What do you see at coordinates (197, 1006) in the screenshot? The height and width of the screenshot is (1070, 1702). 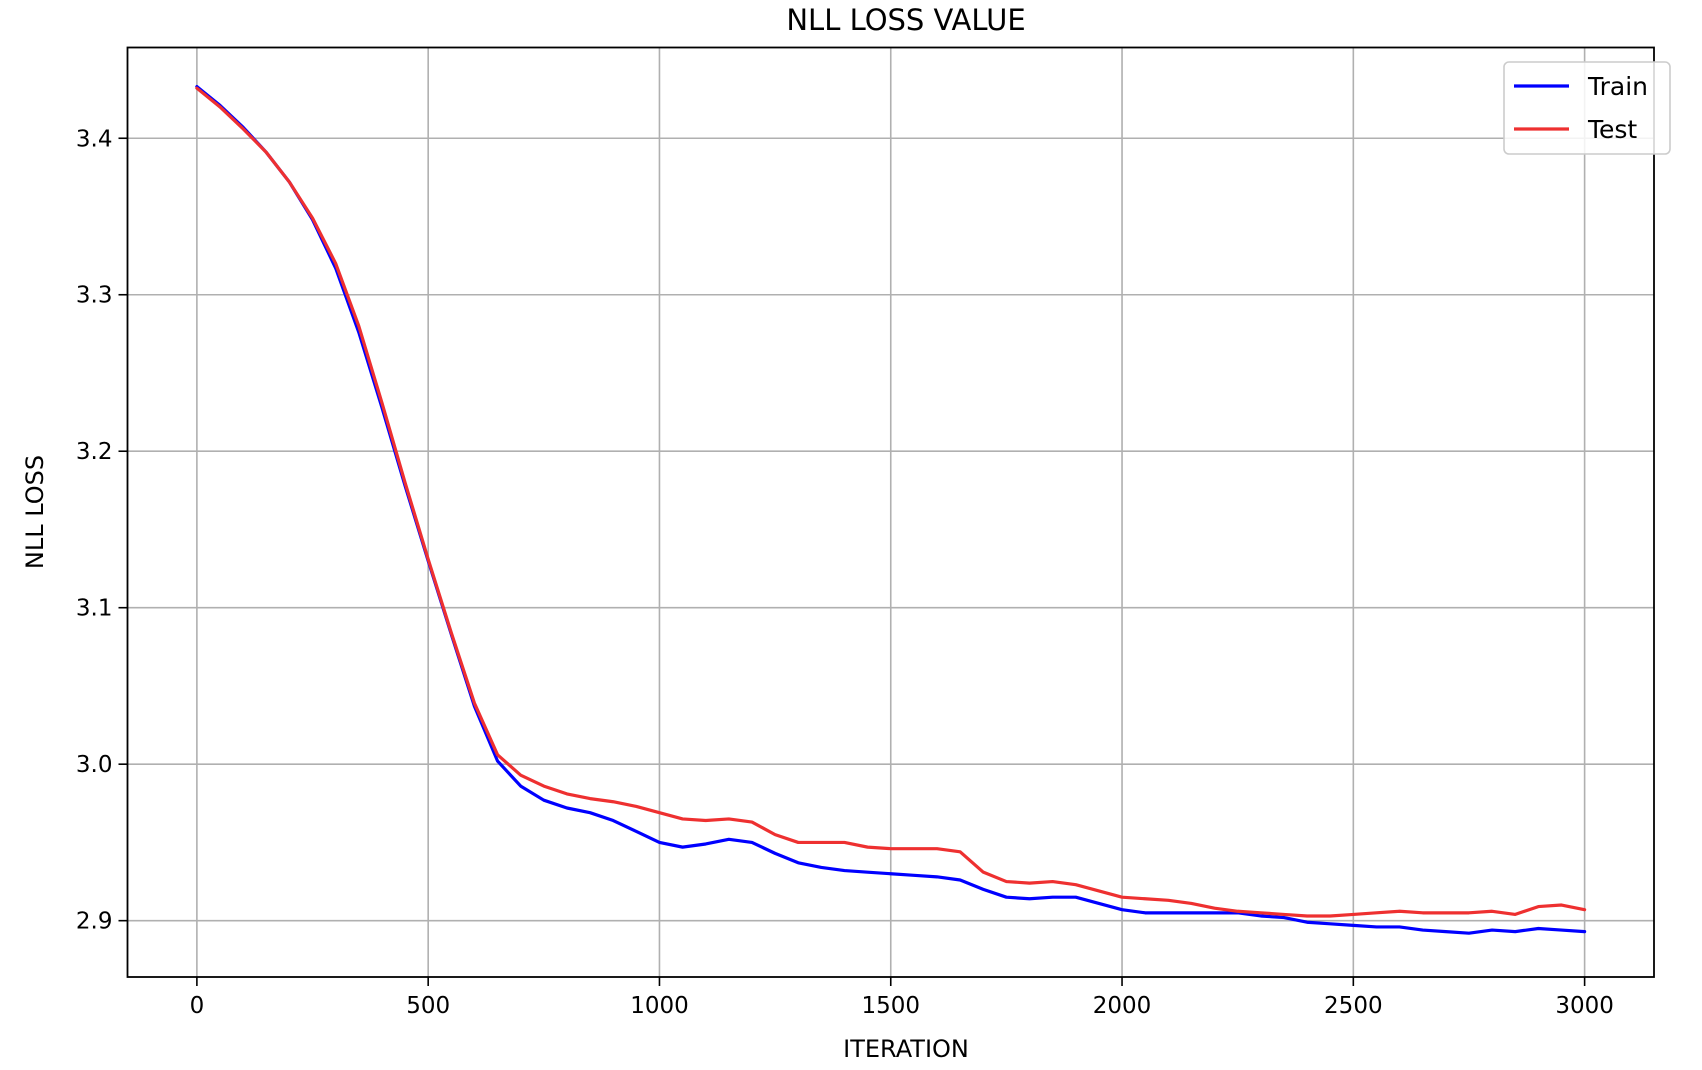 I see `x-tick-label: 0` at bounding box center [197, 1006].